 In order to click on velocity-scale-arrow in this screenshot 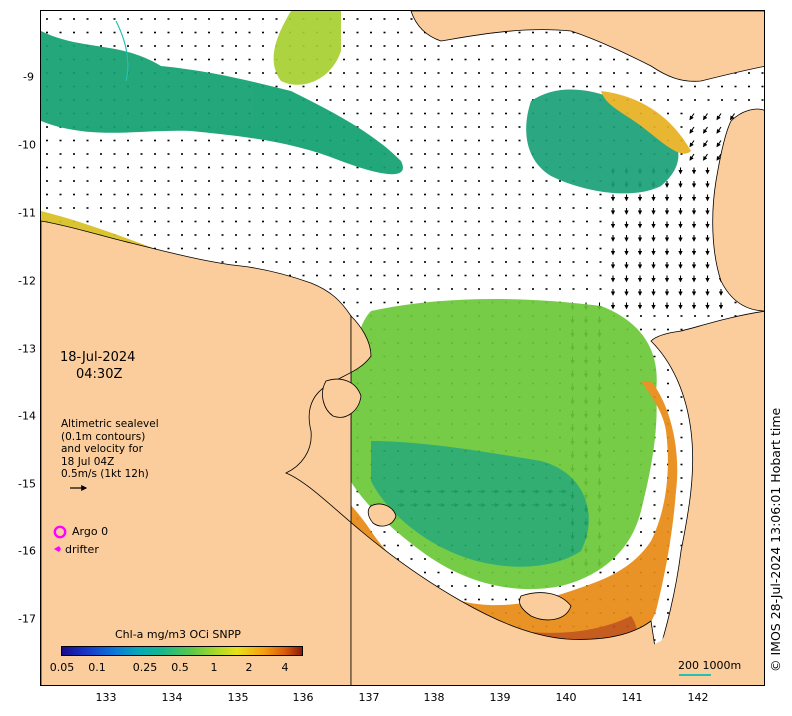, I will do `click(79, 487)`.